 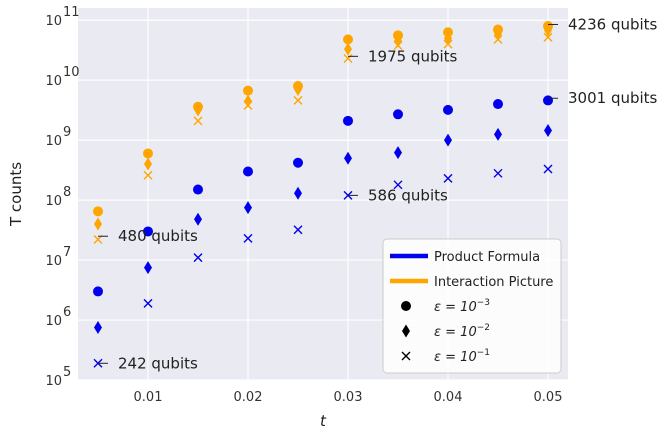 I want to click on annotation-label: 480 qubits, so click(x=158, y=236).